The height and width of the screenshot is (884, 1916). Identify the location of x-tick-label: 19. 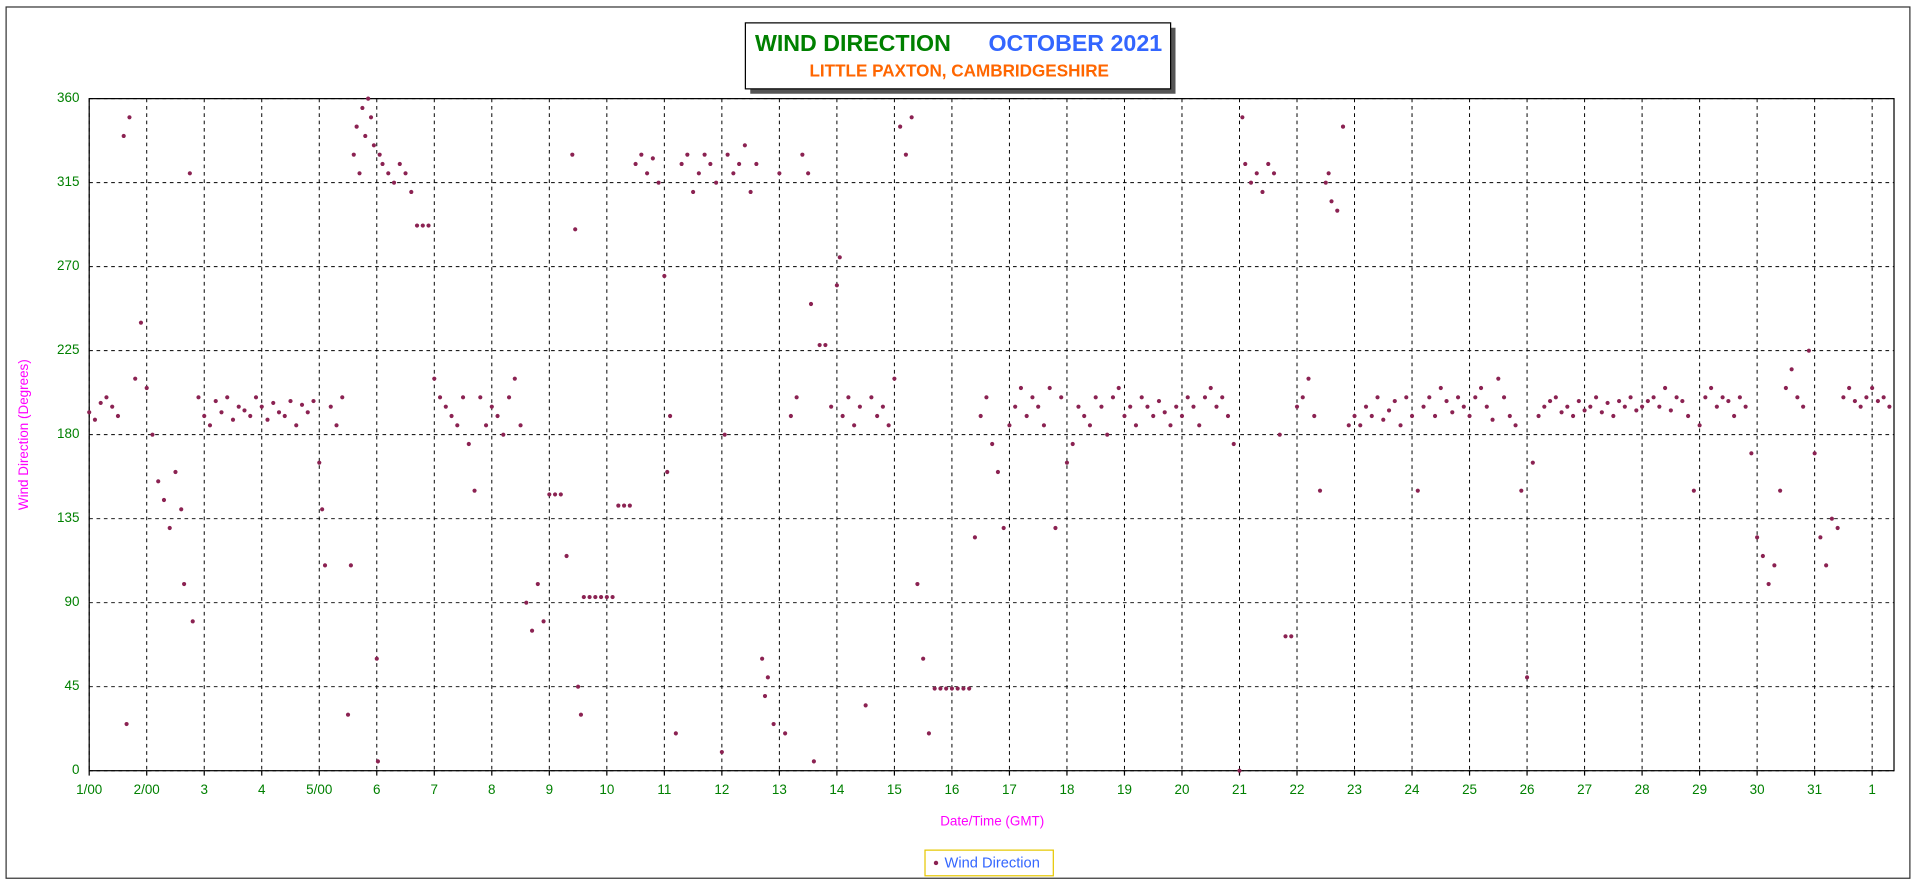
(1124, 789).